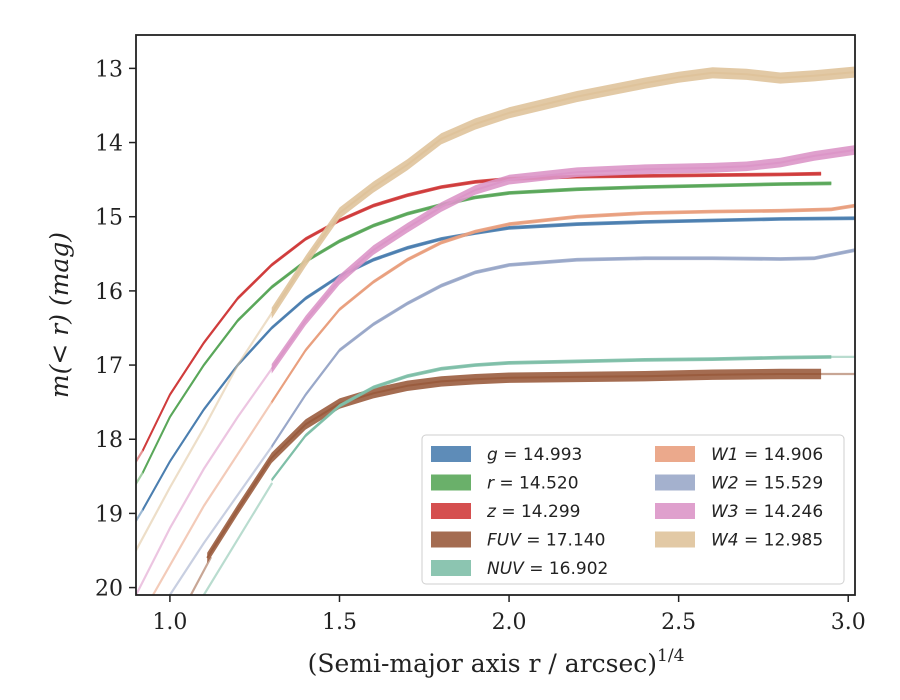 This screenshot has height=700, width=900. I want to click on legend-label-g: g = 14.993, so click(534, 455).